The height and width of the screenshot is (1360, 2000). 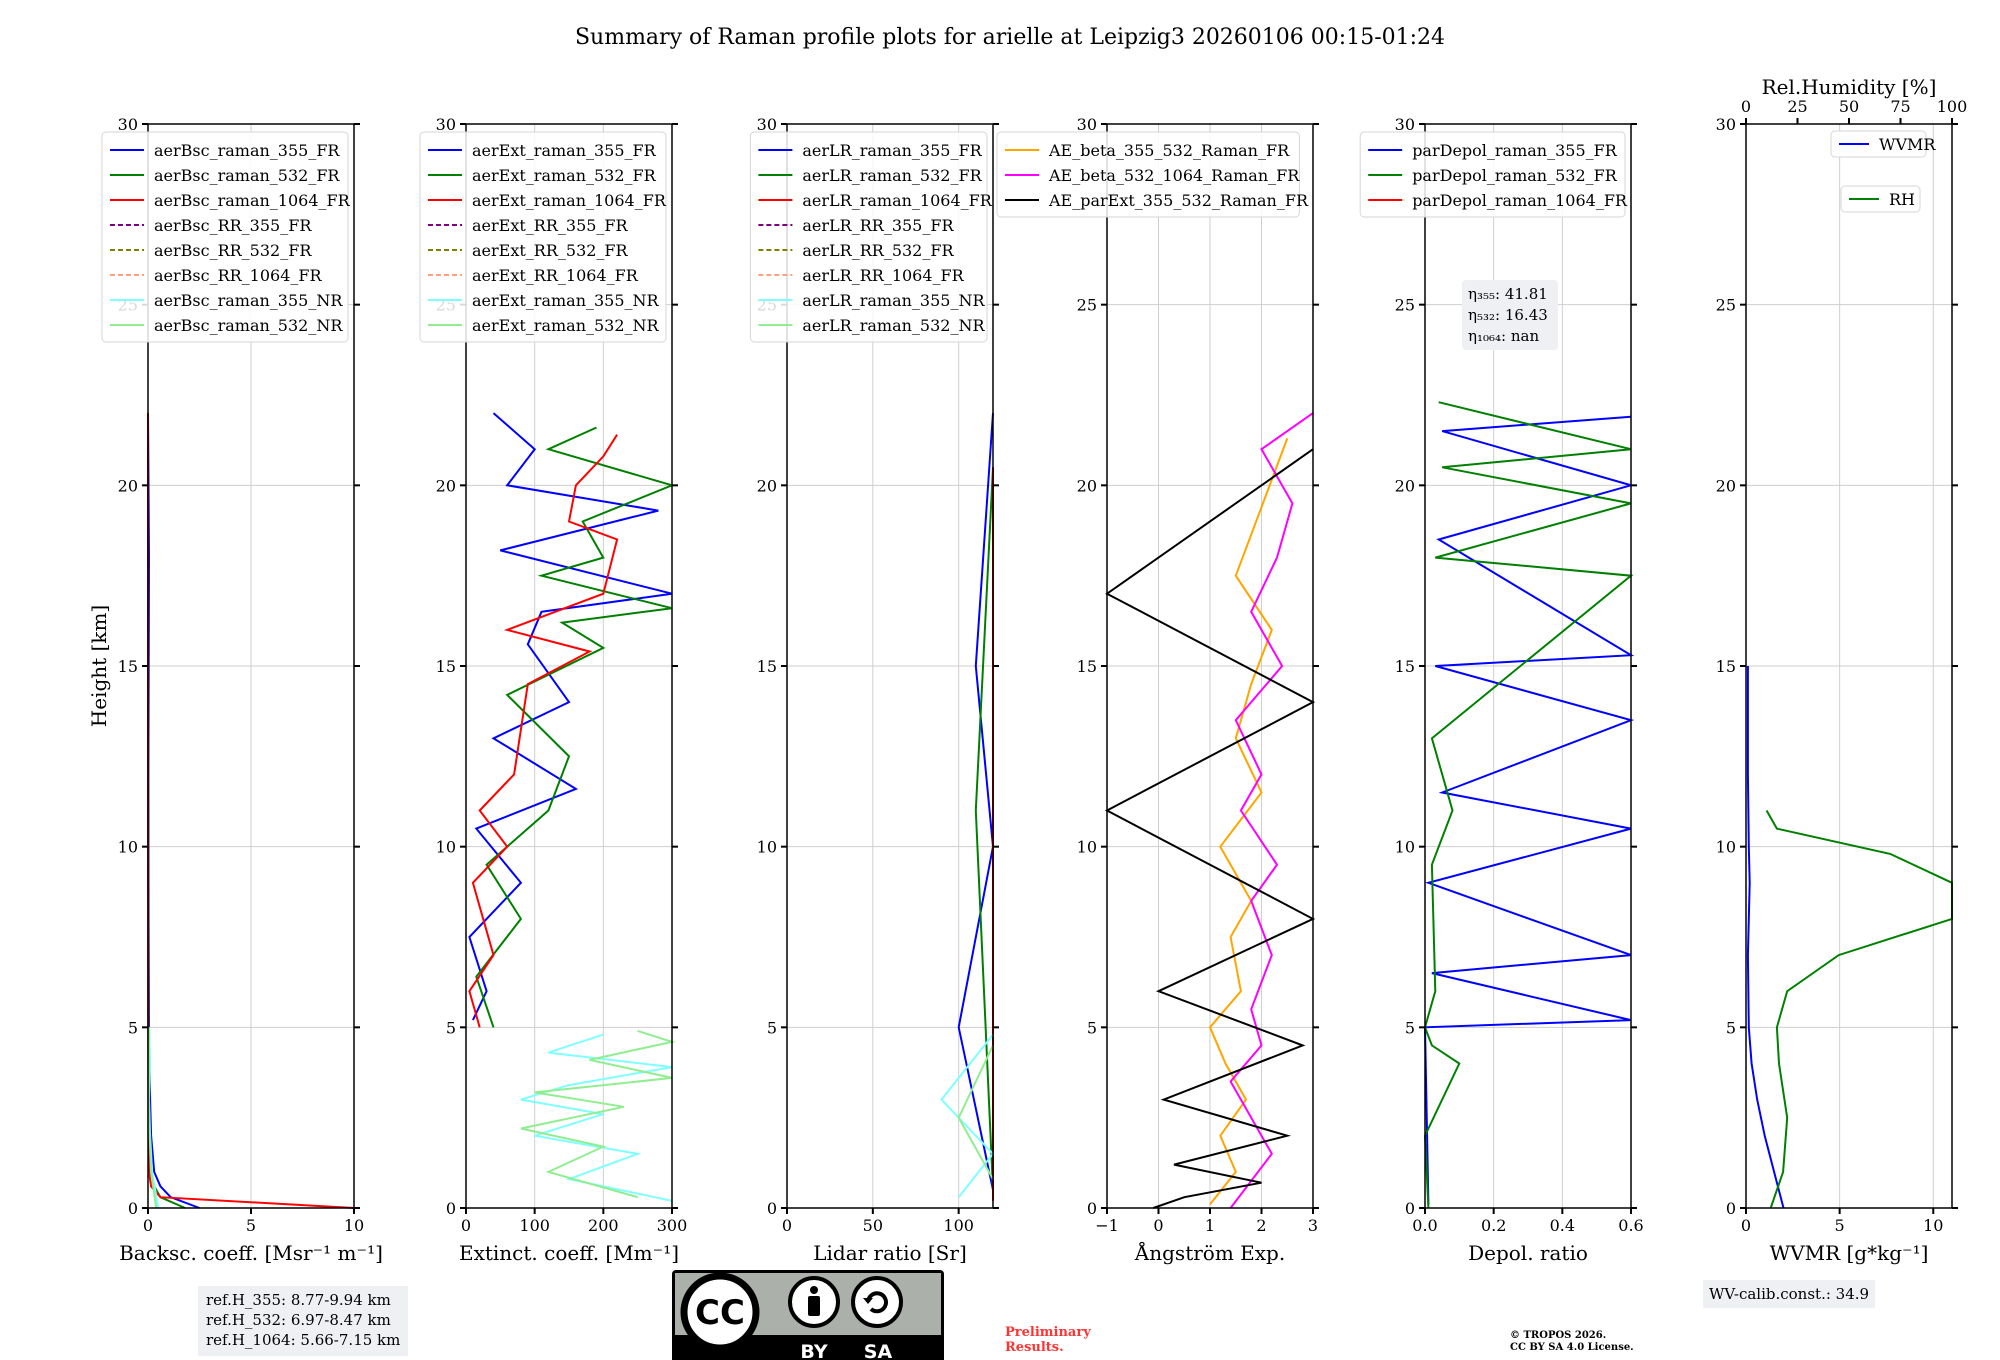 I want to click on legend-label: aerBsc_raman_532_NR, so click(x=248, y=325).